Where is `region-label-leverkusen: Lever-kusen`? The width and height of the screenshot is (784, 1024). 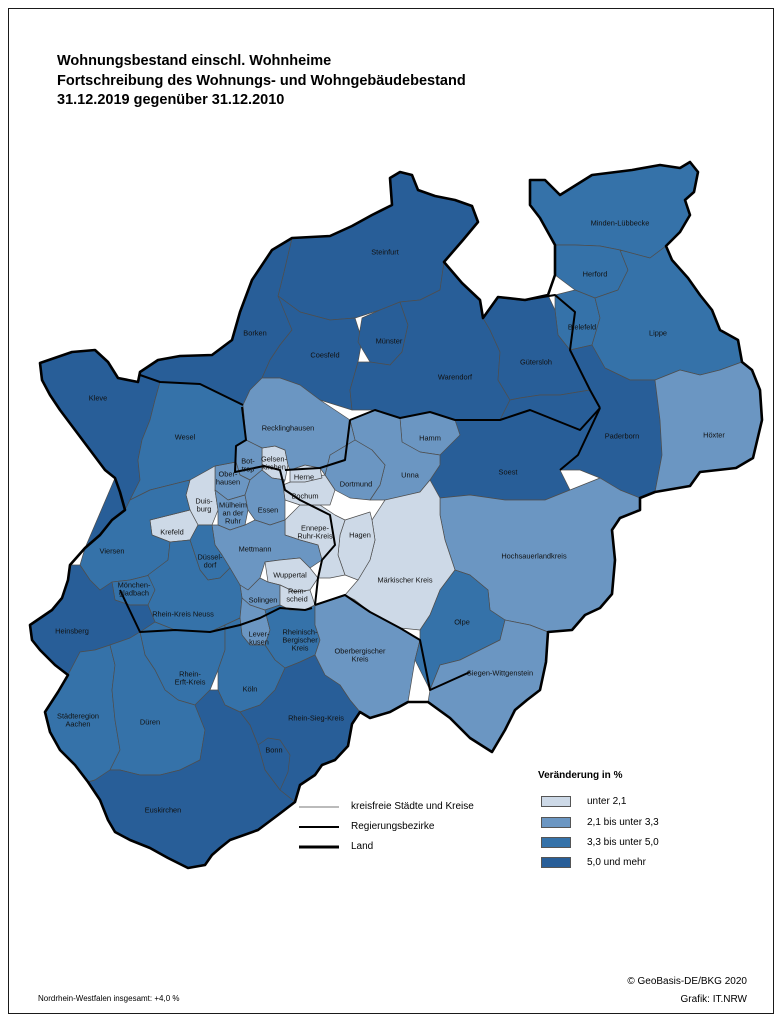 region-label-leverkusen: Lever-kusen is located at coordinates (259, 638).